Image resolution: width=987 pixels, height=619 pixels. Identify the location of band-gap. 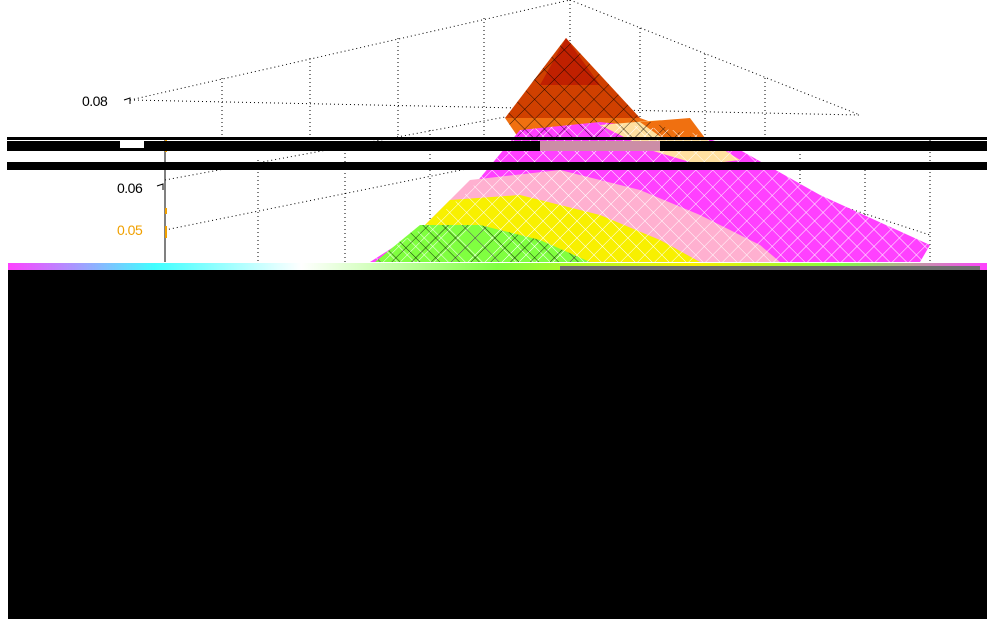
(132, 144).